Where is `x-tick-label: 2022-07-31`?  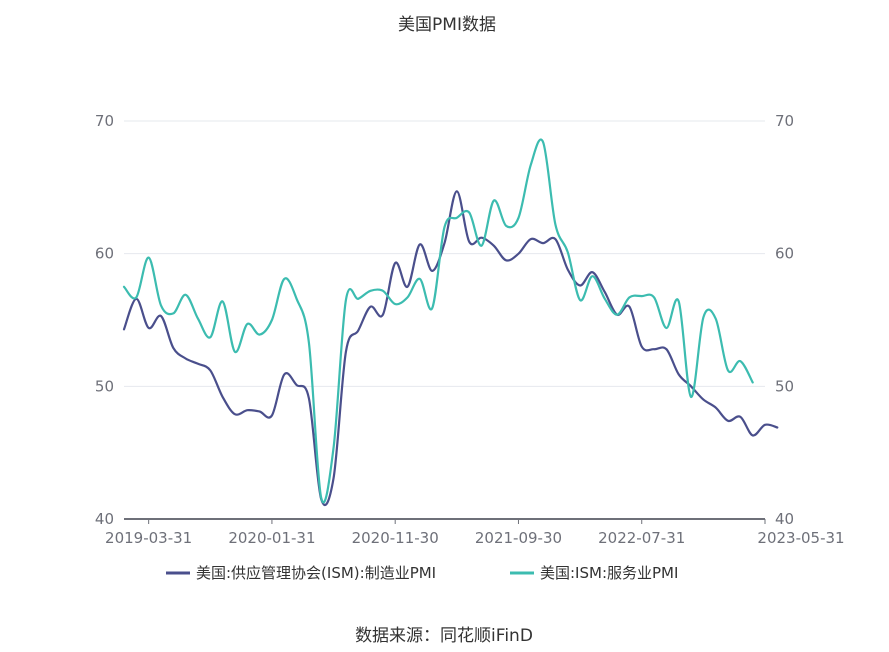
x-tick-label: 2022-07-31 is located at coordinates (641, 538).